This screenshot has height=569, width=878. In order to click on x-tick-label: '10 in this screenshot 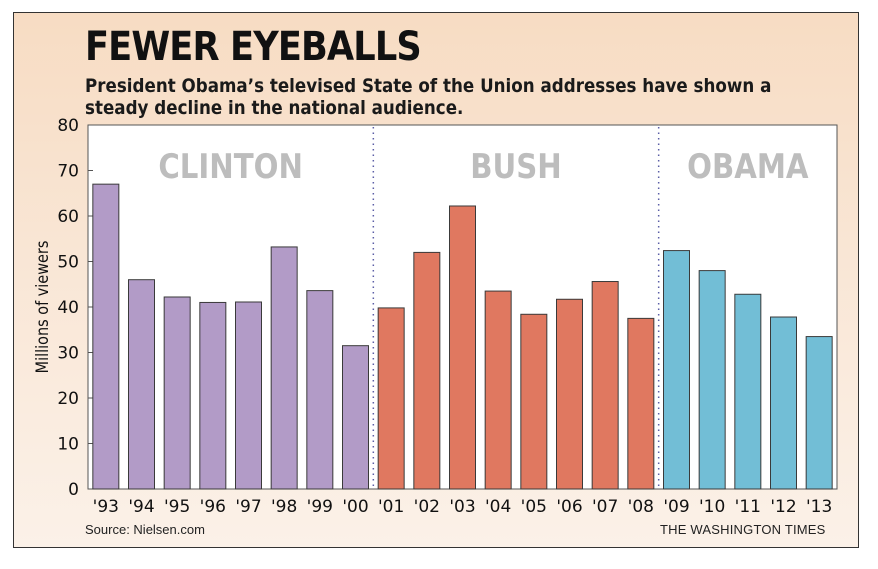, I will do `click(712, 507)`.